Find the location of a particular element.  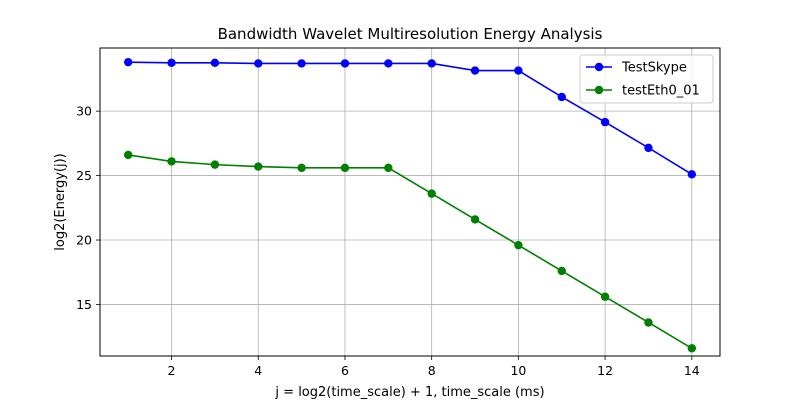

legend: TestSkype testEth0_01 is located at coordinates (646, 79).